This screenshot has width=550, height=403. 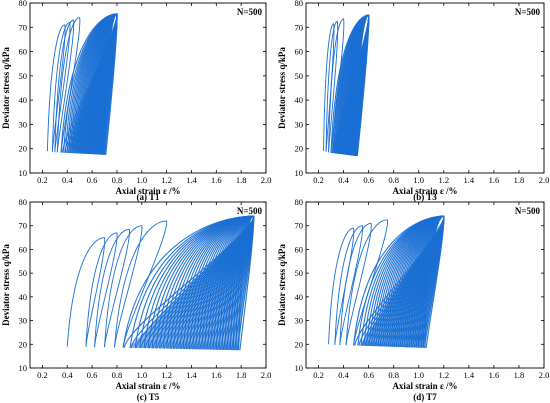 What do you see at coordinates (148, 397) in the screenshot?
I see `panel-caption: (c) T5` at bounding box center [148, 397].